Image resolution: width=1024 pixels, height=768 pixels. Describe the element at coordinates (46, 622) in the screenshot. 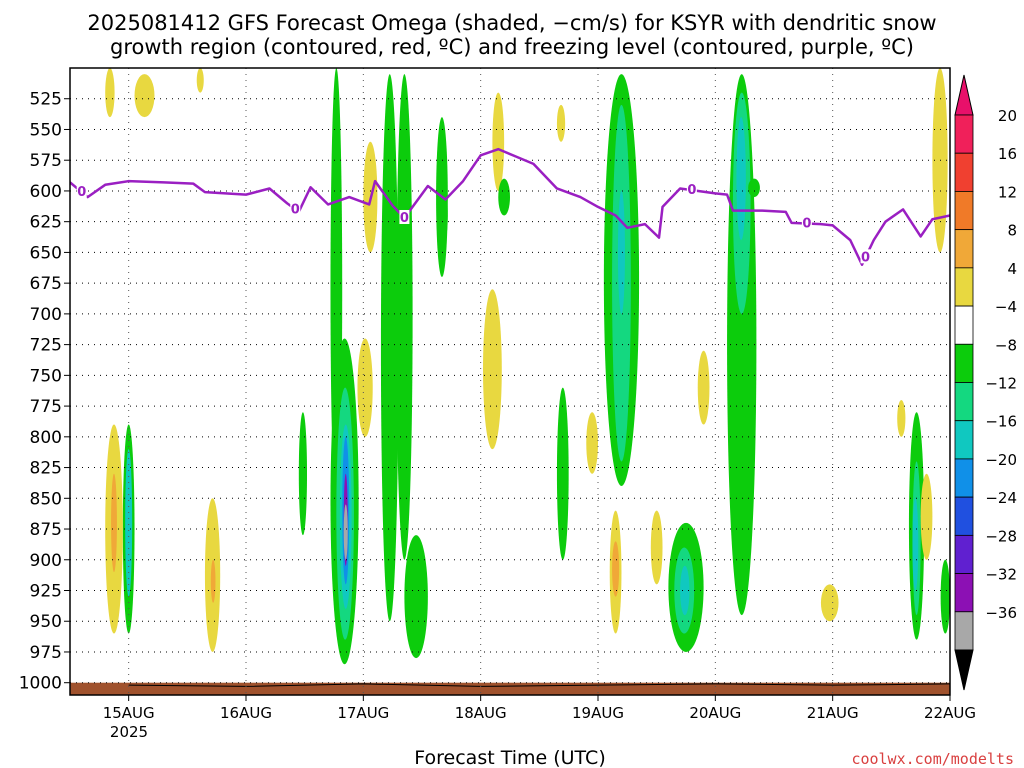

I see `y-tick-label-950: 950` at that location.